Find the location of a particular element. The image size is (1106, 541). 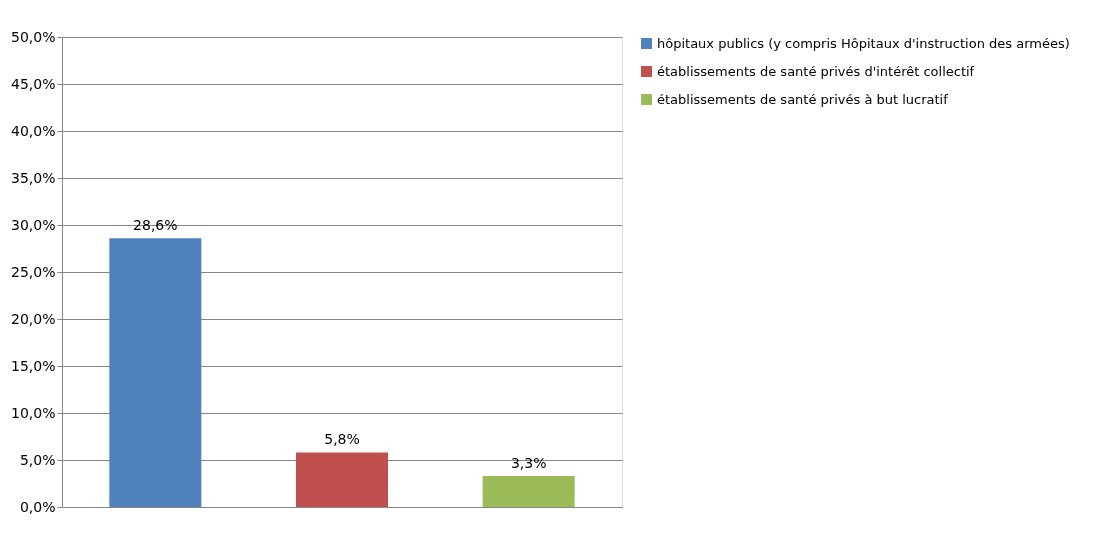

y-tick-label: 5,0% is located at coordinates (37, 459).